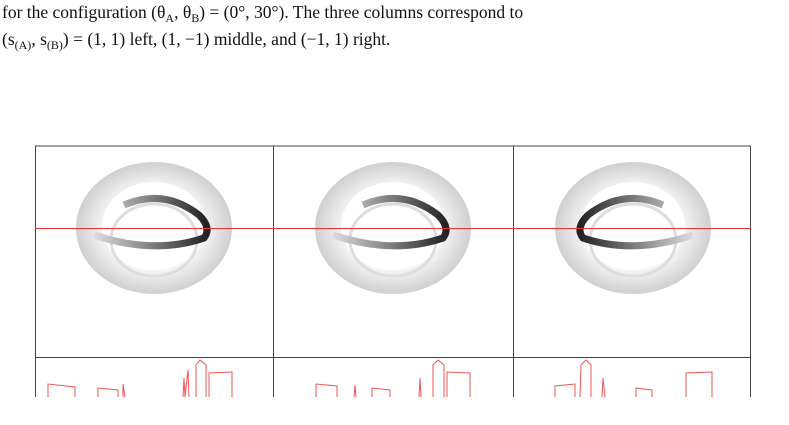 The image size is (789, 425). What do you see at coordinates (183, 12) in the screenshot?
I see `text-run: , θ` at bounding box center [183, 12].